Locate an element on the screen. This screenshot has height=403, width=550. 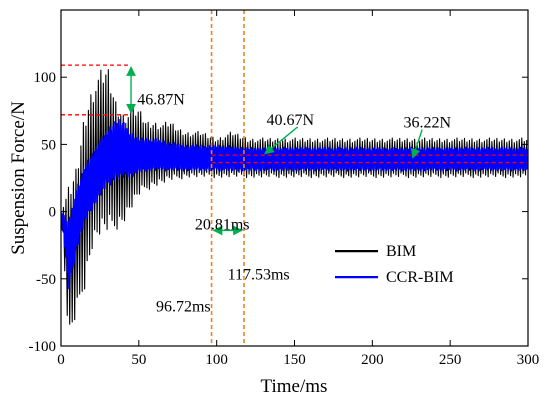
x-tick-label: 100 is located at coordinates (216, 360).